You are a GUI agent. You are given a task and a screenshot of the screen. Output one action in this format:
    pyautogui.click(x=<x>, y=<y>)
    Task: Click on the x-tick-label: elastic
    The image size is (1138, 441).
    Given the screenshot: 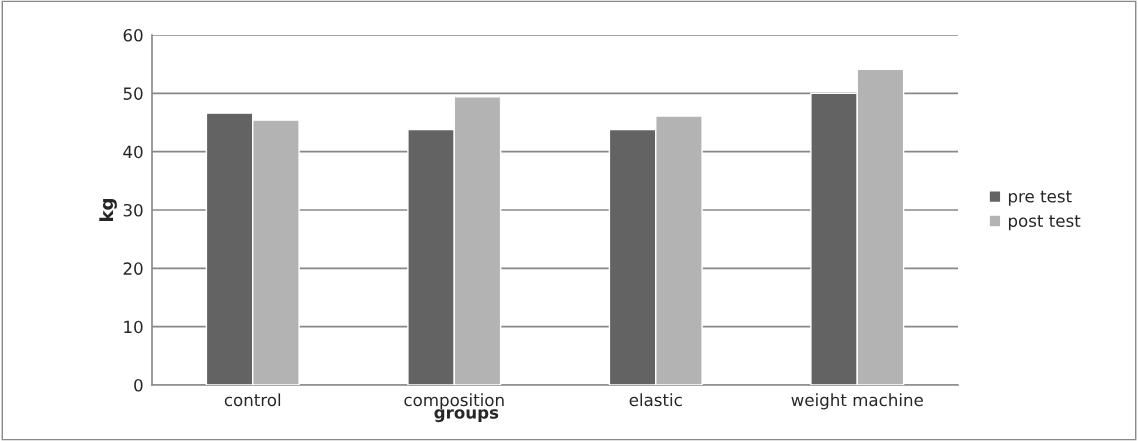 What is the action you would take?
    pyautogui.click(x=655, y=400)
    